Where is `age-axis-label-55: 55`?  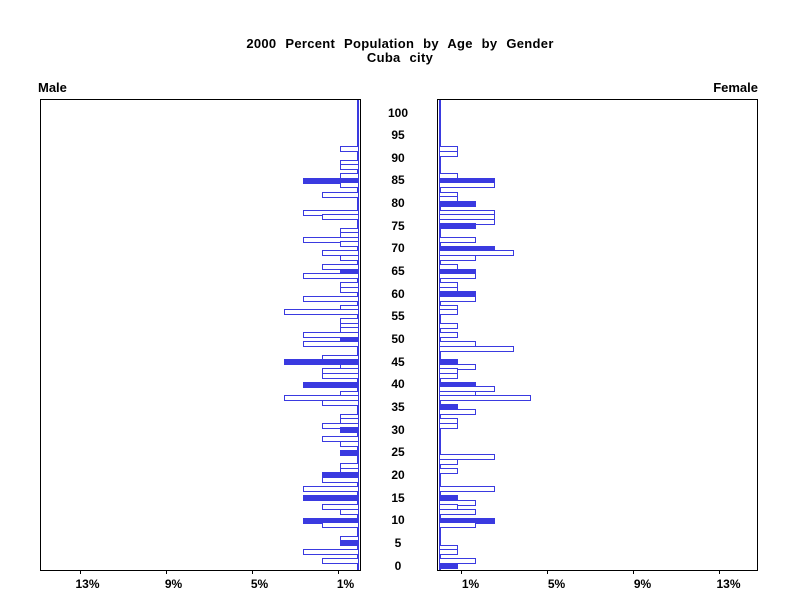 age-axis-label-55: 55 is located at coordinates (398, 316).